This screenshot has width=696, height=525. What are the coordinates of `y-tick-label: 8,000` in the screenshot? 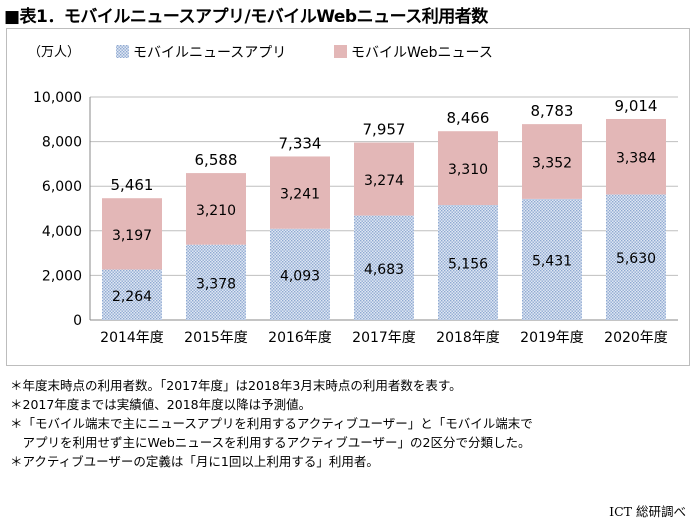 It's located at (62, 143).